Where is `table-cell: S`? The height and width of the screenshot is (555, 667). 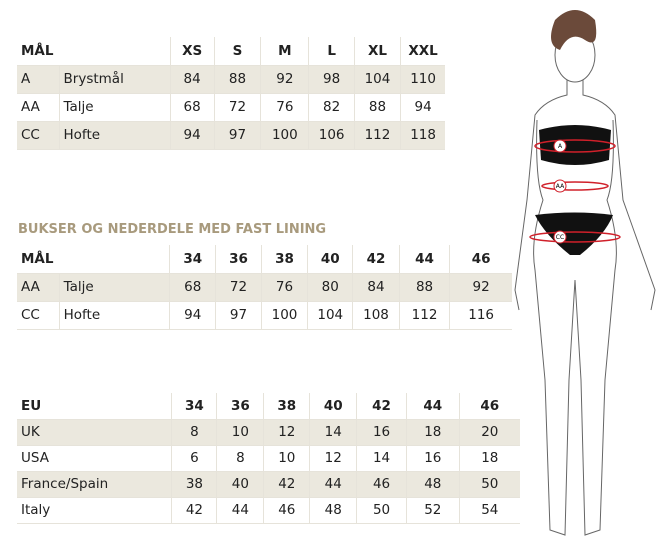
table-cell: S is located at coordinates (237, 51).